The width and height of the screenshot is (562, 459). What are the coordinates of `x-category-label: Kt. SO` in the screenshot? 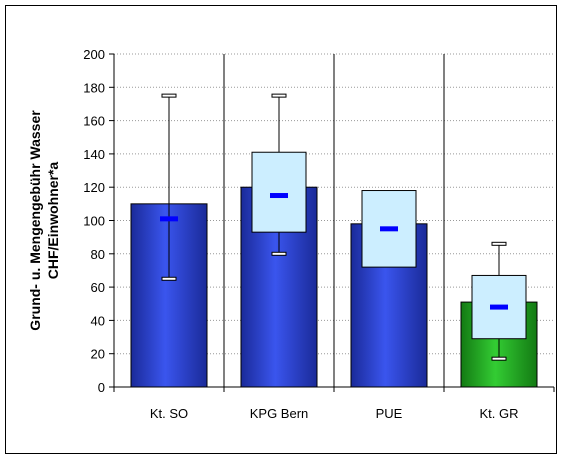 It's located at (169, 413).